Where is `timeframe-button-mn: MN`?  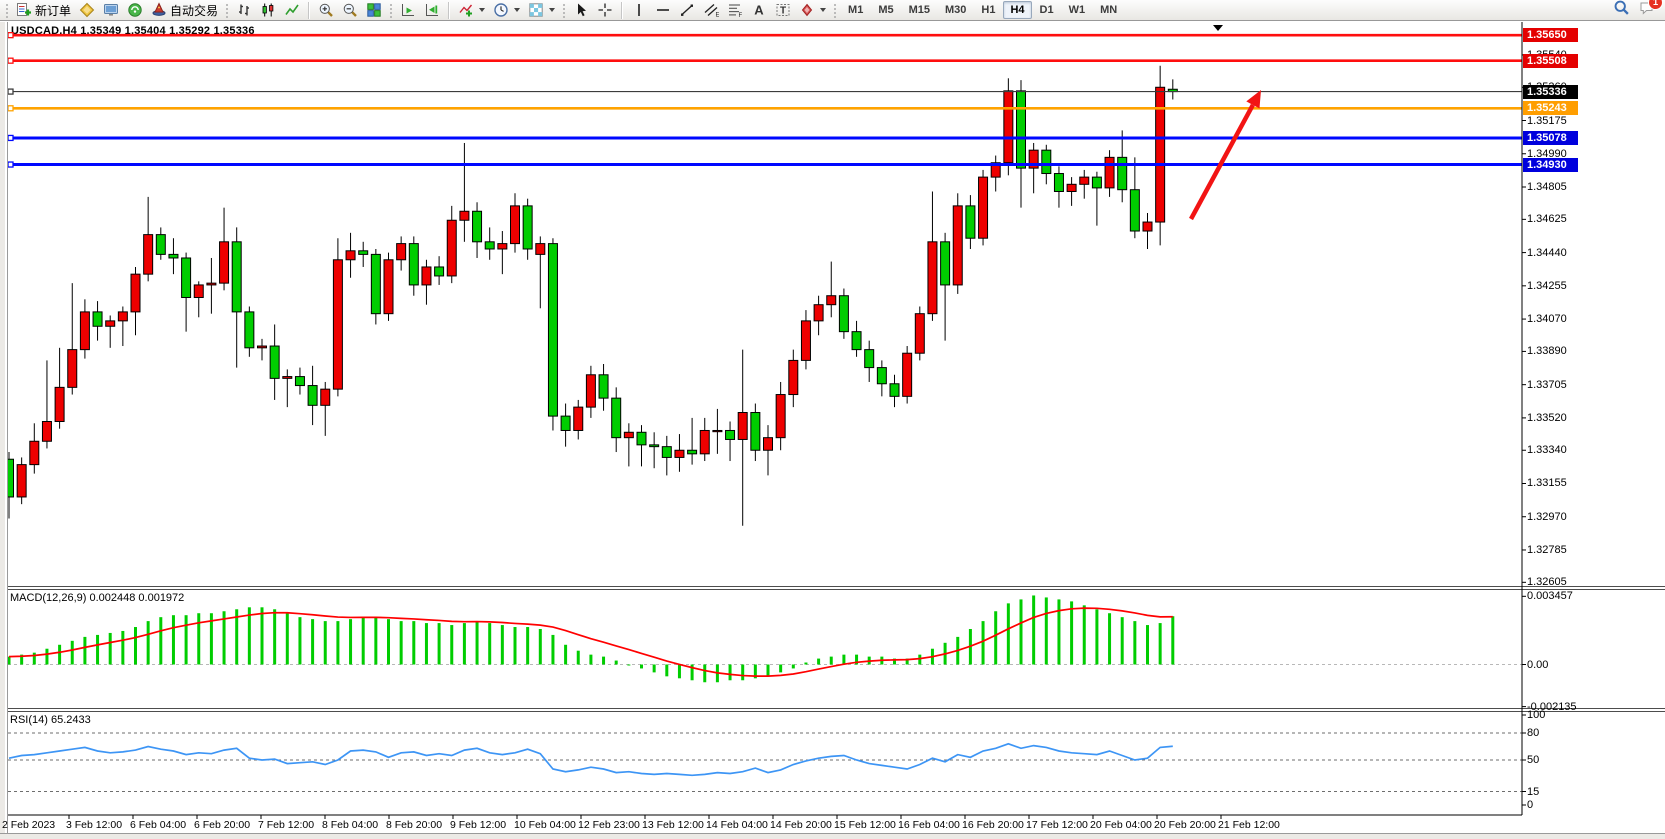
timeframe-button-mn: MN is located at coordinates (1109, 10).